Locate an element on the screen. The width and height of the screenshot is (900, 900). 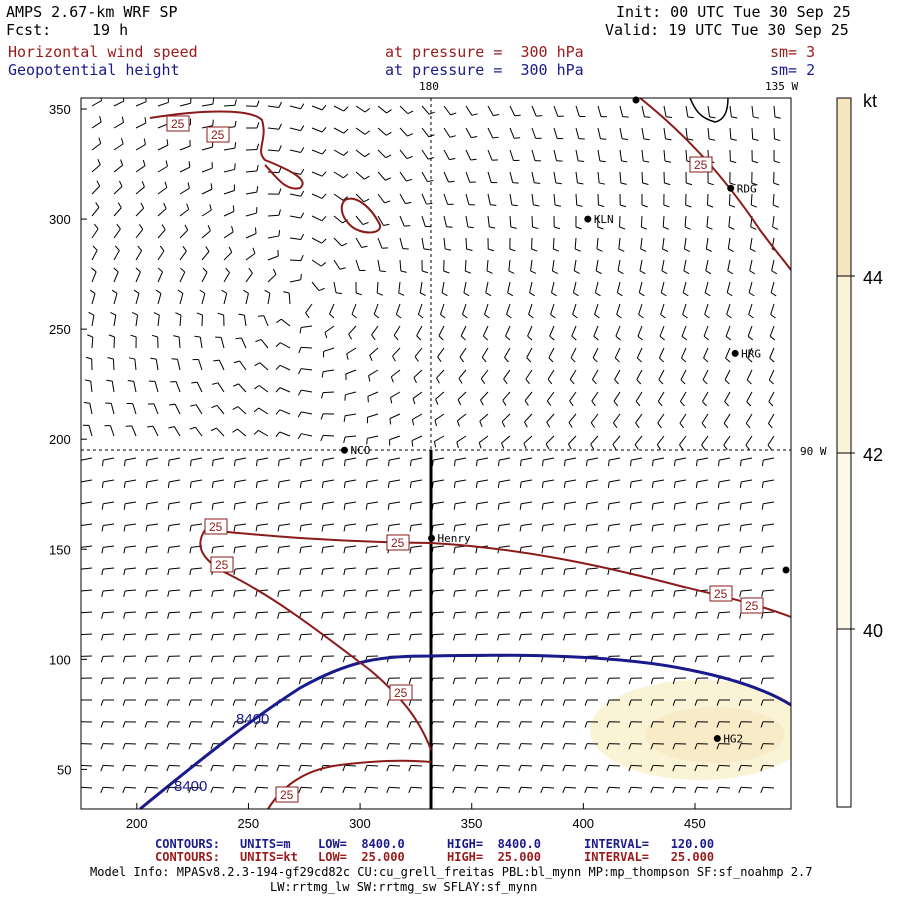
footer-line2-units: UNITS=kt is located at coordinates (269, 857).